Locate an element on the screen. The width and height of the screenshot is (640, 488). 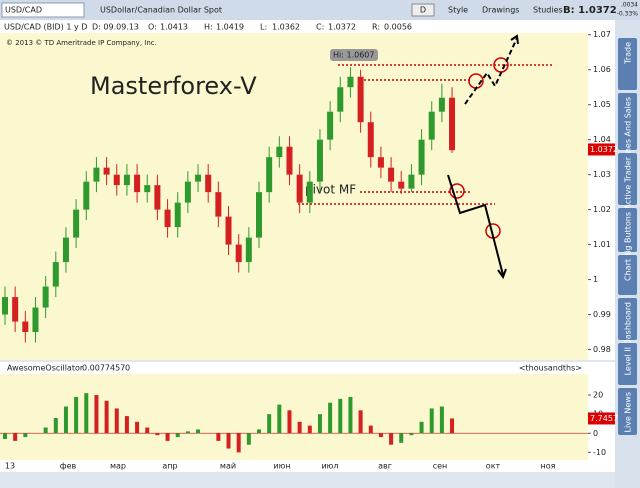
arrows is located at coordinates (483, 157).